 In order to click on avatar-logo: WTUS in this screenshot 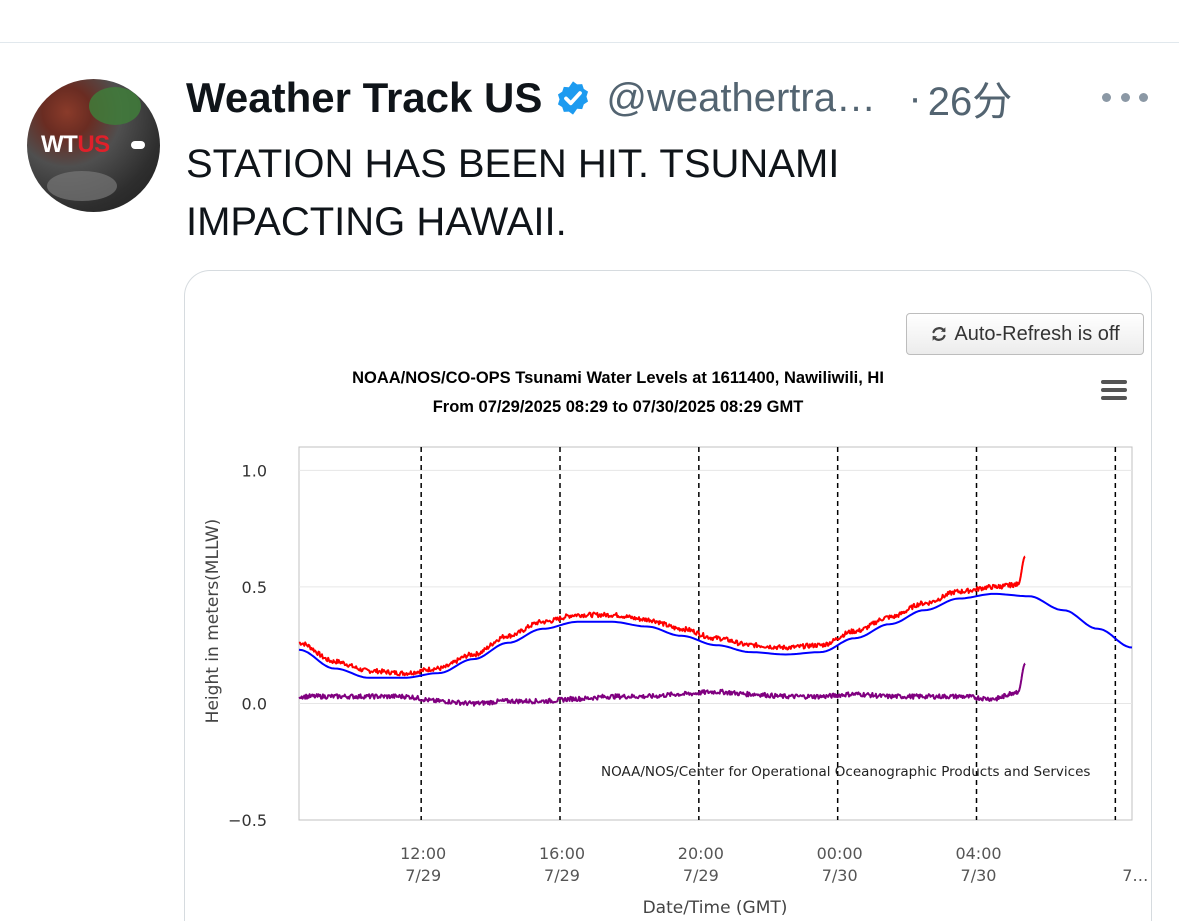, I will do `click(75, 145)`.